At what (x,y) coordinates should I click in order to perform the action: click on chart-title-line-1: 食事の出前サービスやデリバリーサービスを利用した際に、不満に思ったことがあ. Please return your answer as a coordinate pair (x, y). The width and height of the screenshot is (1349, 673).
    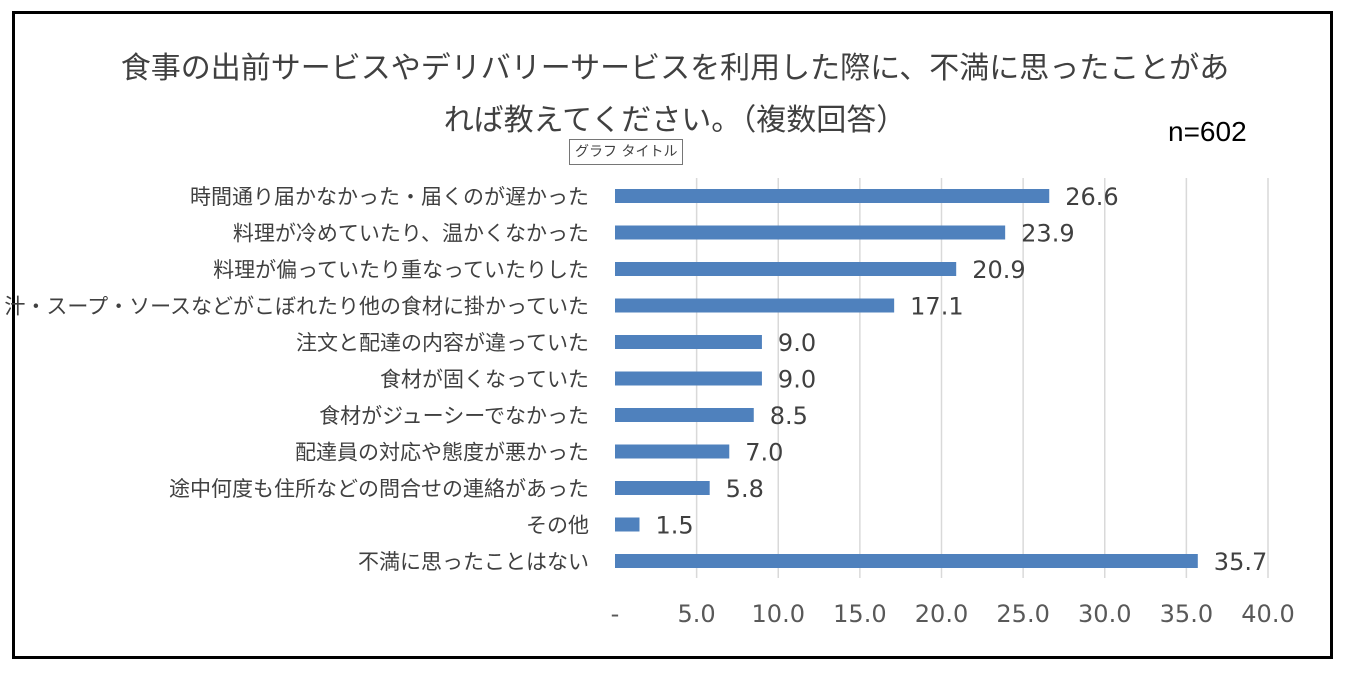
    Looking at the image, I should click on (675, 68).